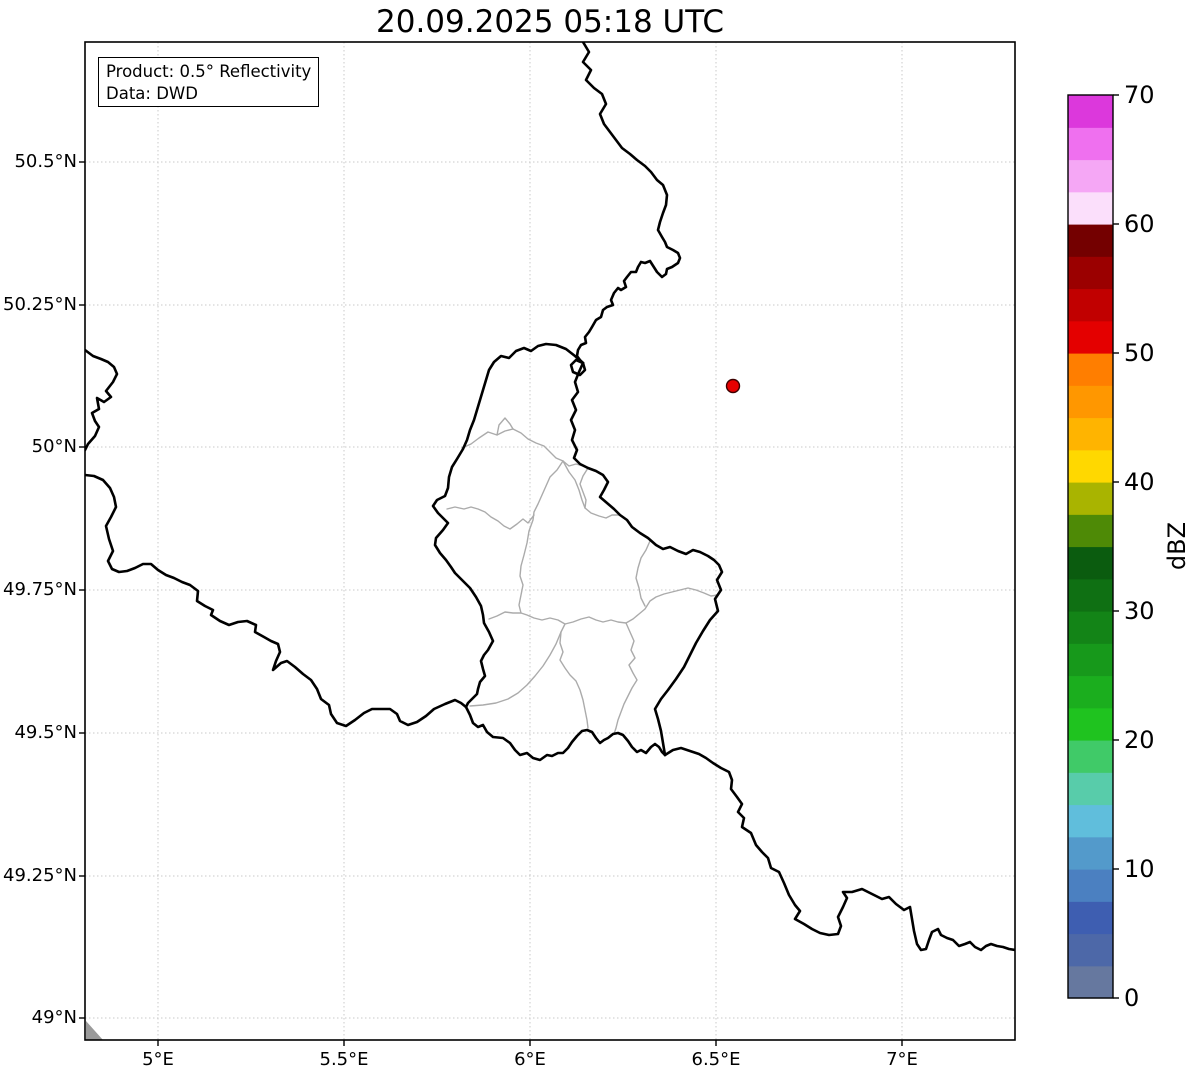  What do you see at coordinates (1139, 611) in the screenshot?
I see `colorbar-tick-label: 30` at bounding box center [1139, 611].